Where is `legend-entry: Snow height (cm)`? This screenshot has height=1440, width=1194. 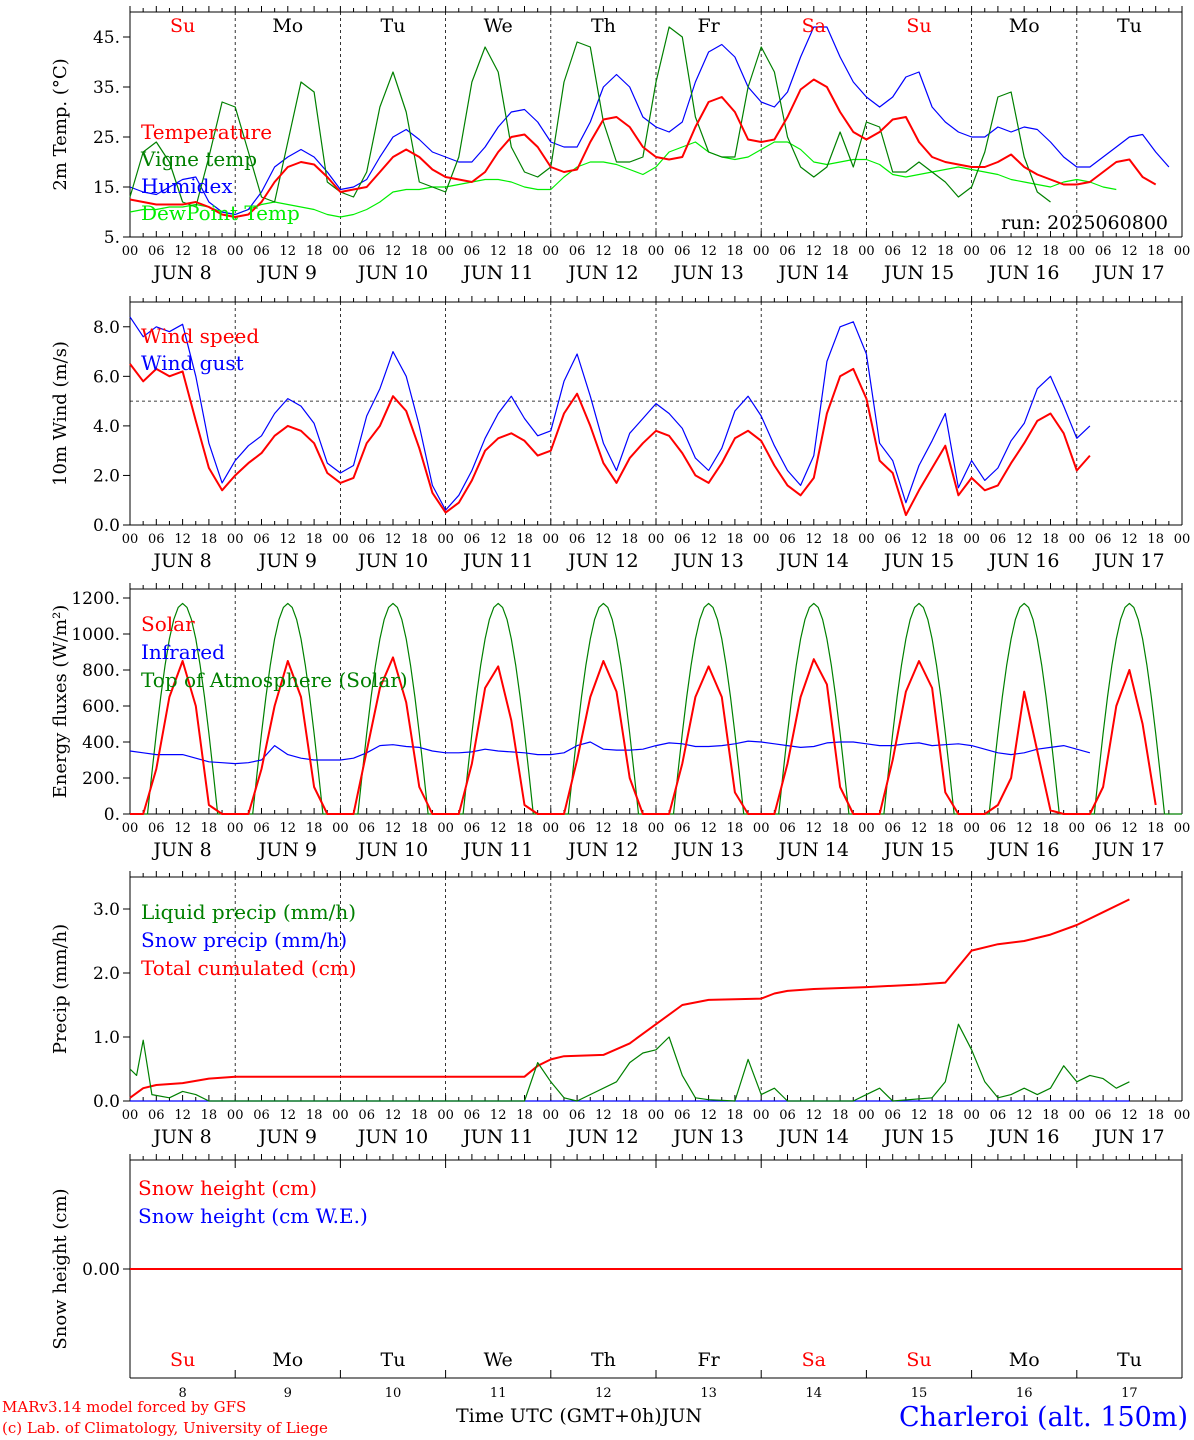 legend-entry: Snow height (cm) is located at coordinates (227, 1188).